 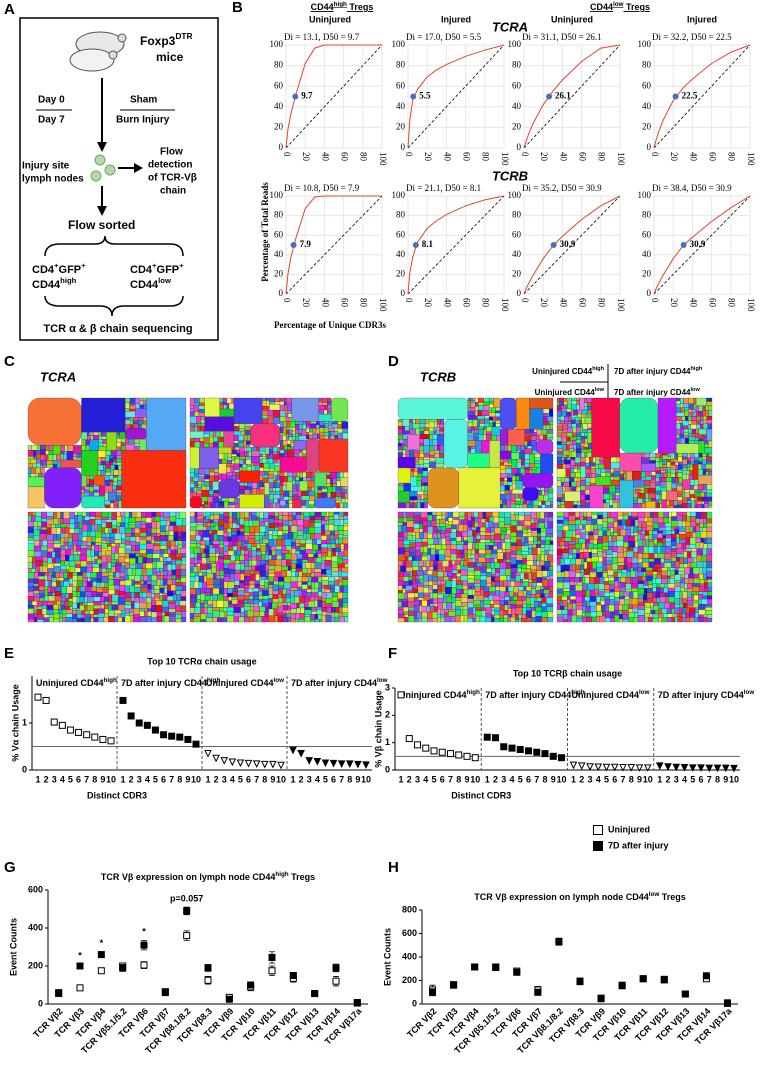 I want to click on legend-entry: 7D after injury CD44high, so click(x=658, y=371).